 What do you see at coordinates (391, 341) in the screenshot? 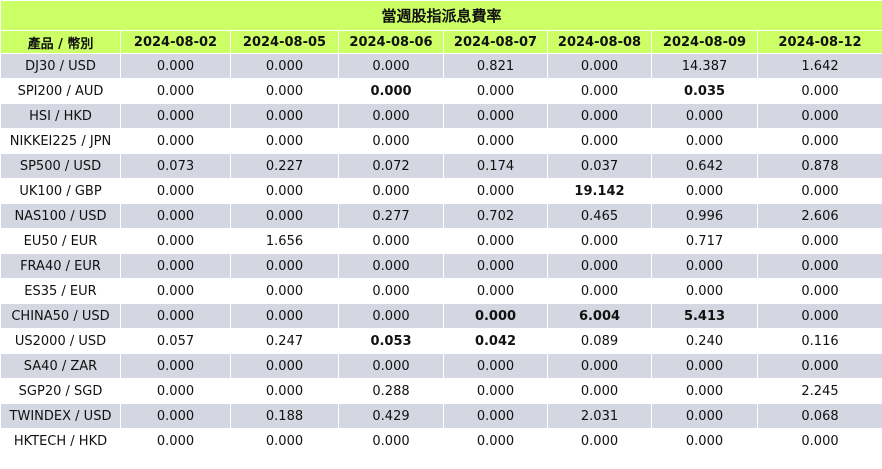
I see `rate-cell: 0.053` at bounding box center [391, 341].